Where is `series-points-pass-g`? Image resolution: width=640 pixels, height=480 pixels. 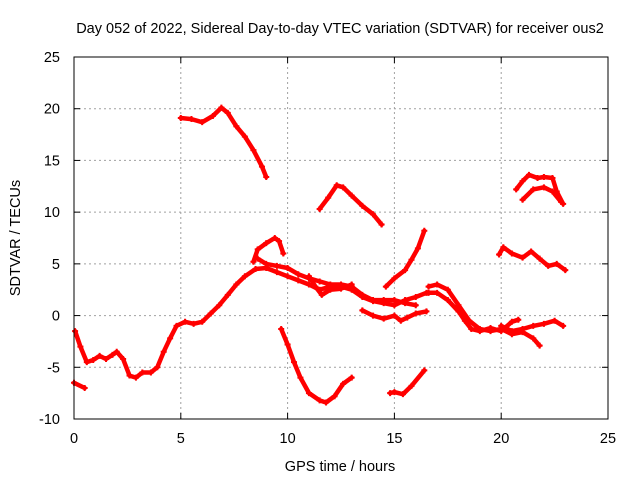
series-points-pass-g is located at coordinates (223, 142).